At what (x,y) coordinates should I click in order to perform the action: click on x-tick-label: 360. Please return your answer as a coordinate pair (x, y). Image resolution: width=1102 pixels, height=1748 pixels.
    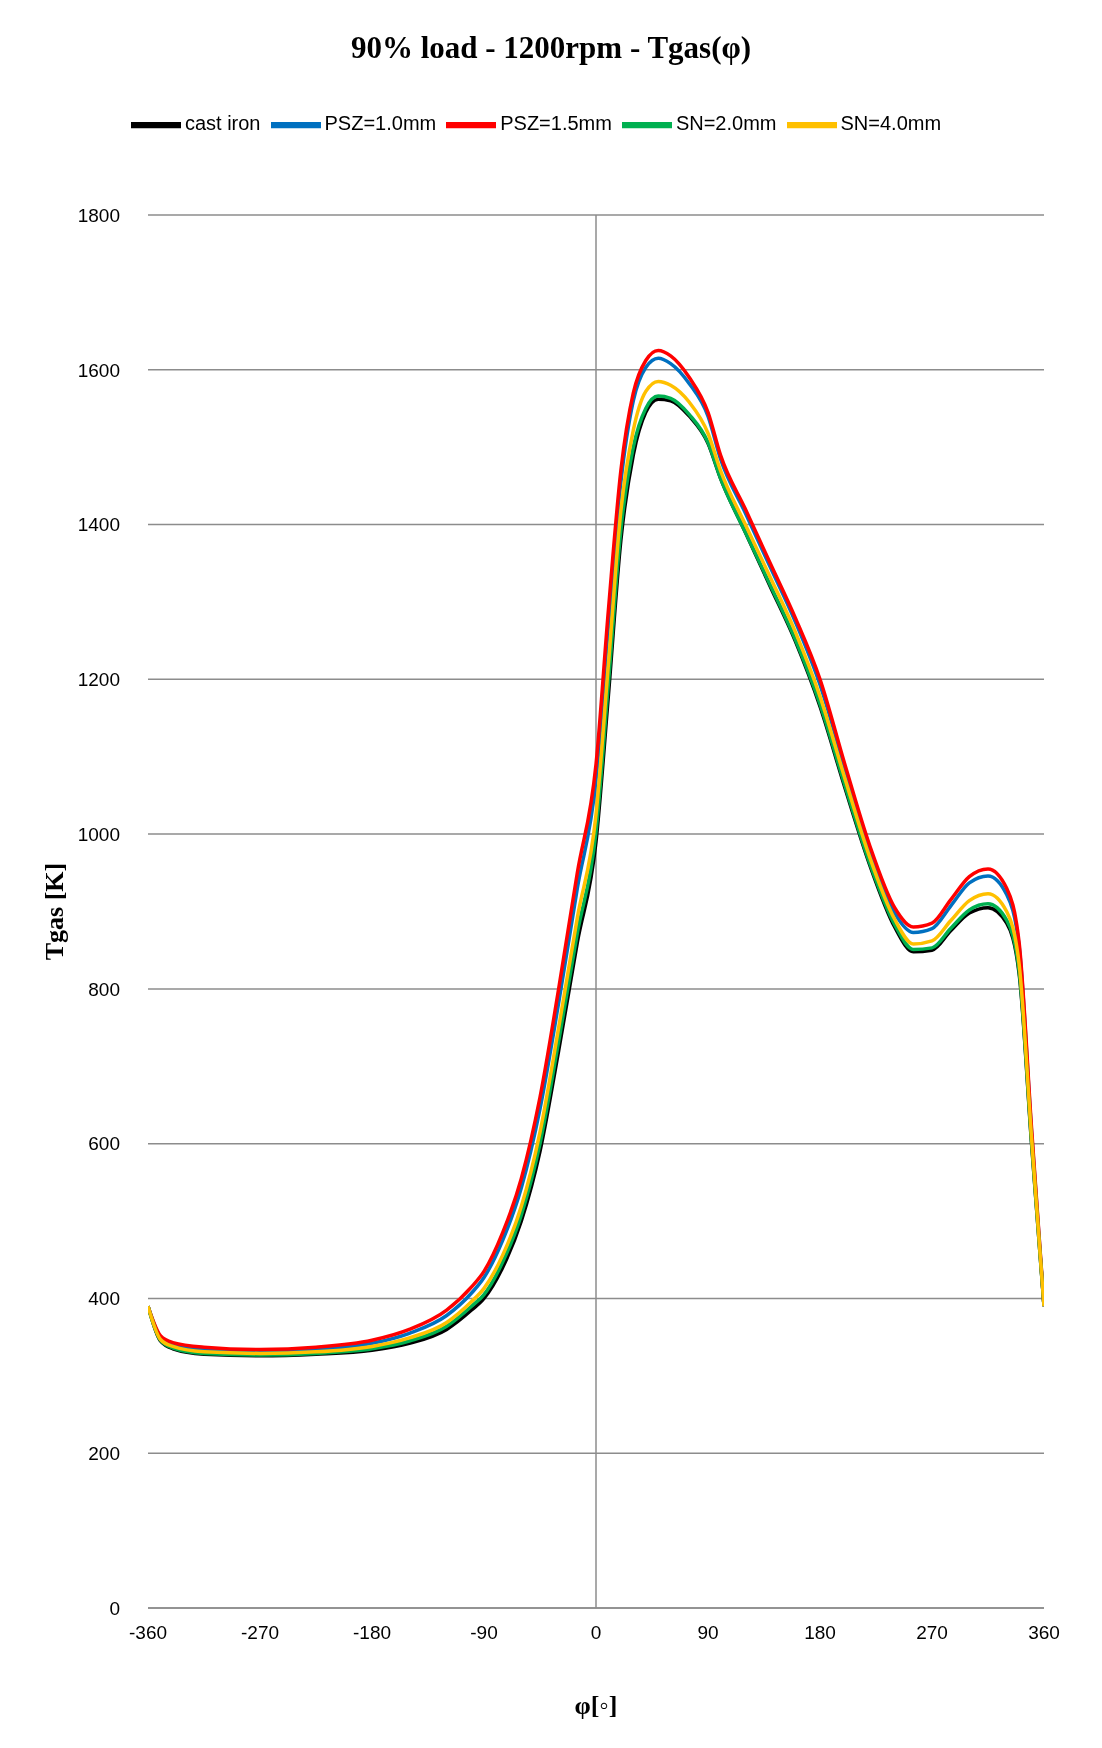
    Looking at the image, I should click on (1044, 1633).